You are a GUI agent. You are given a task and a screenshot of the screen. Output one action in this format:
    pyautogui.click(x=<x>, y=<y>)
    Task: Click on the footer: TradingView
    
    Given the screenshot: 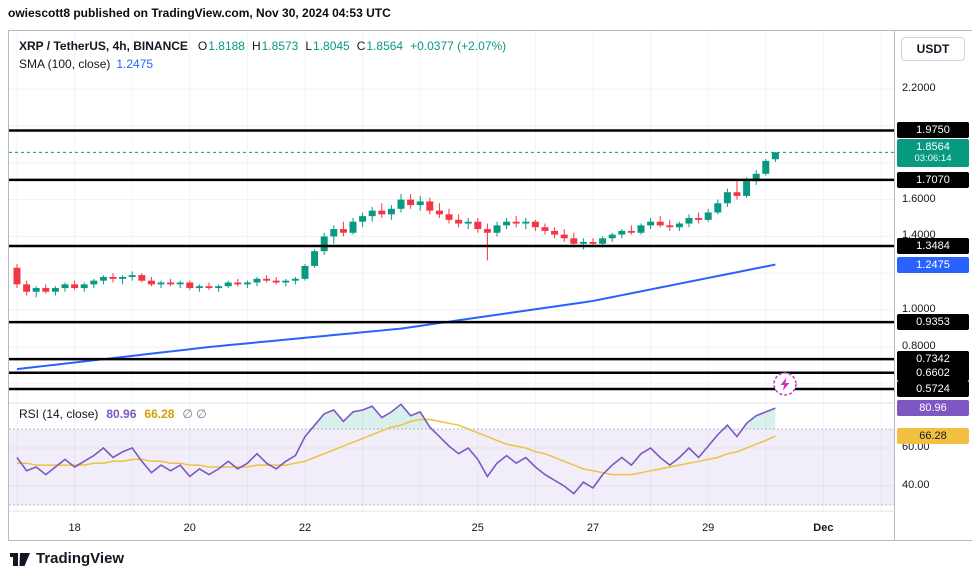 What is the action you would take?
    pyautogui.click(x=67, y=558)
    